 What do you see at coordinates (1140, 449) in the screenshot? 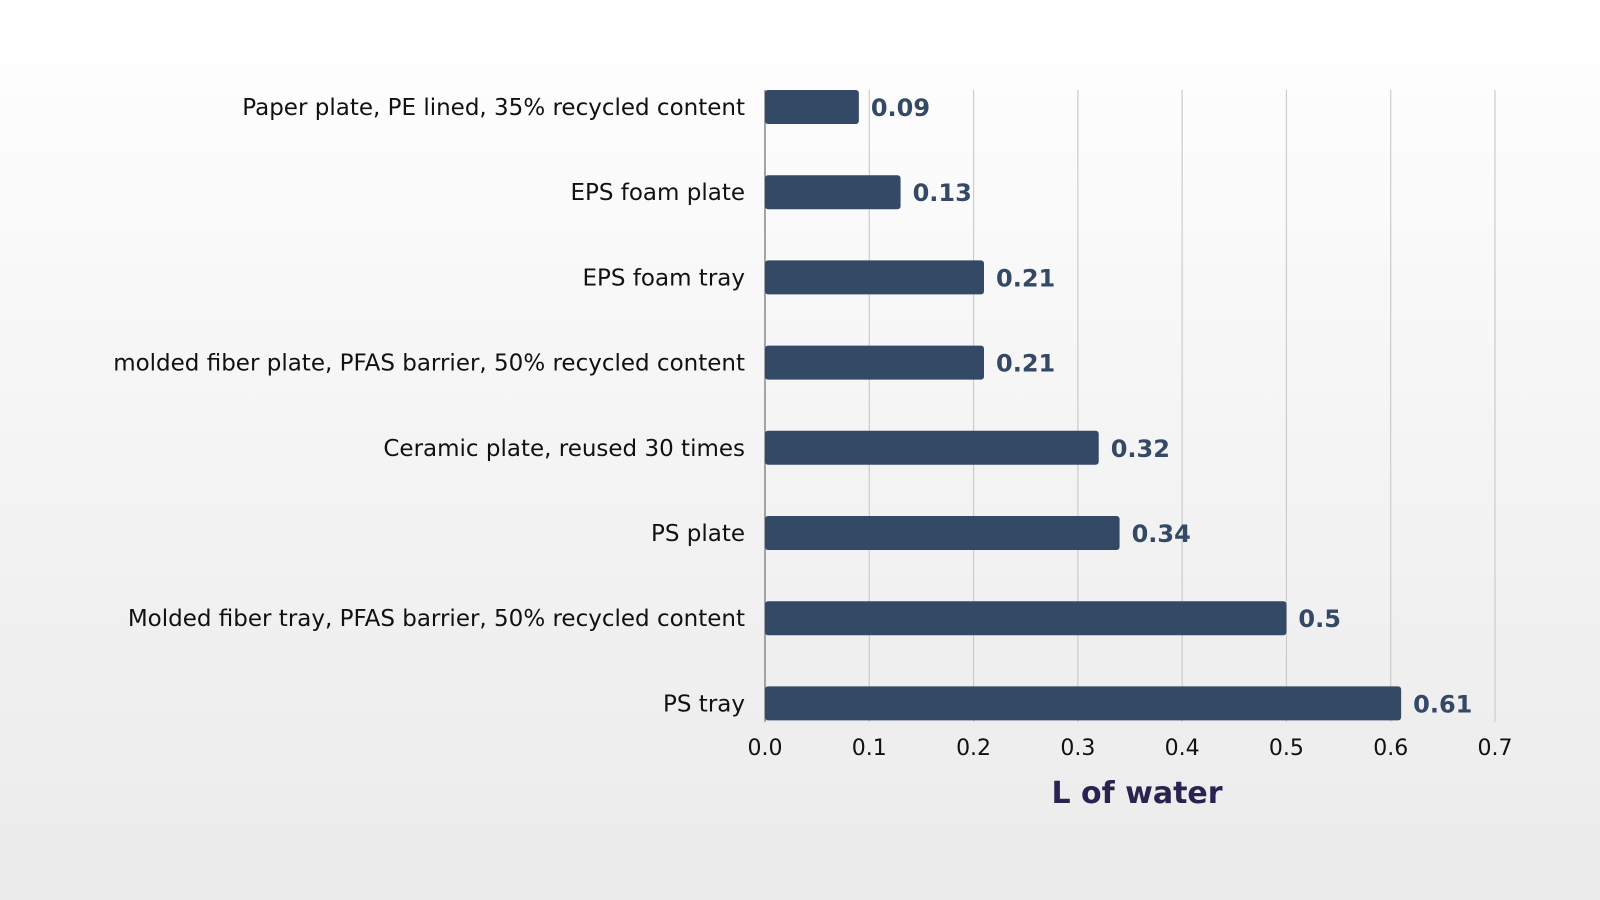
I see `data-label: 0.32` at bounding box center [1140, 449].